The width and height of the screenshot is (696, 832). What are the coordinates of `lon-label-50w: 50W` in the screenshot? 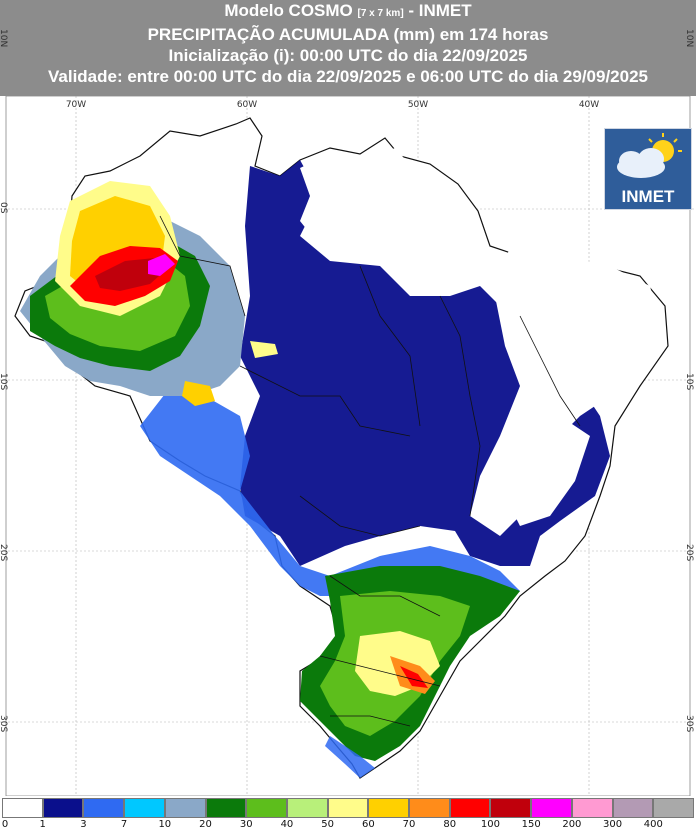 It's located at (418, 105).